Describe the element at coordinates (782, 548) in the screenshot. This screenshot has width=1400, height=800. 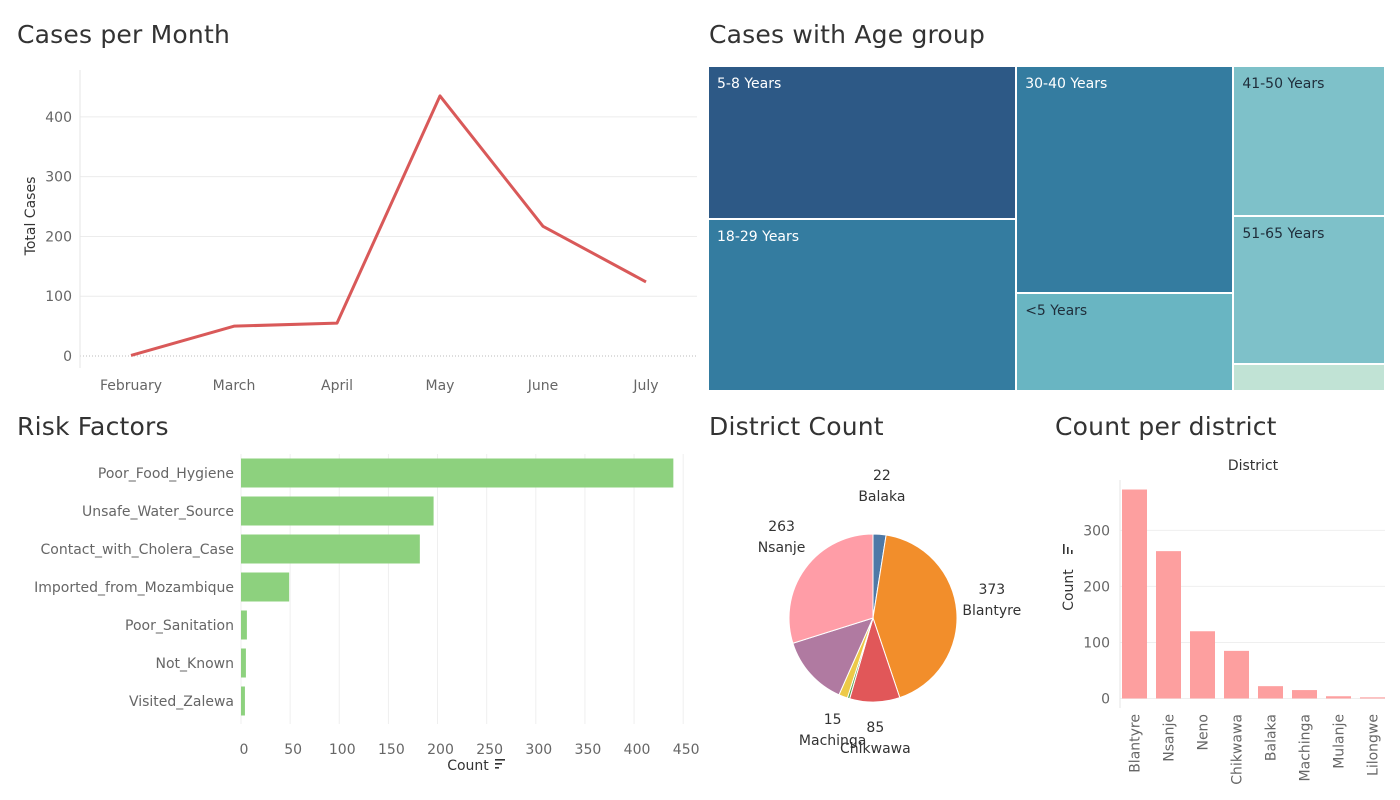
I see `slice-name-label: Nsanje` at that location.